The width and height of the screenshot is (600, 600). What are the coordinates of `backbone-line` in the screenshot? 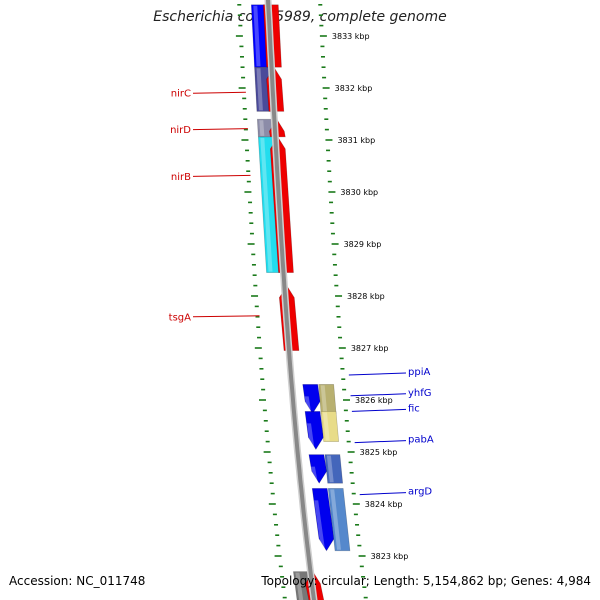 It's located at (291, 300).